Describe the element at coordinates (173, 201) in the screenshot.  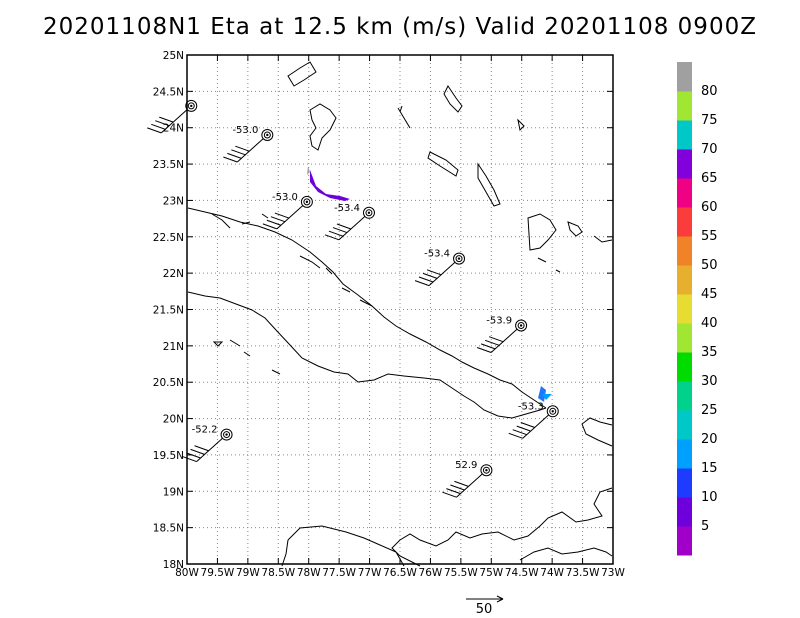
I see `lat-tick-label: 23N` at that location.